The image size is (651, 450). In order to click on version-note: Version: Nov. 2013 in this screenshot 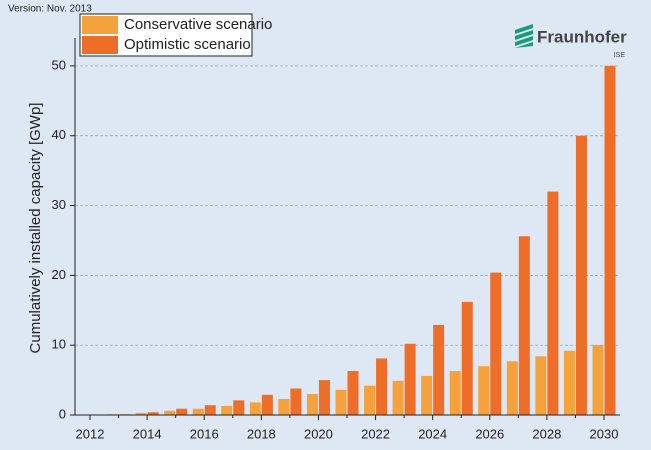, I will do `click(50, 9)`.